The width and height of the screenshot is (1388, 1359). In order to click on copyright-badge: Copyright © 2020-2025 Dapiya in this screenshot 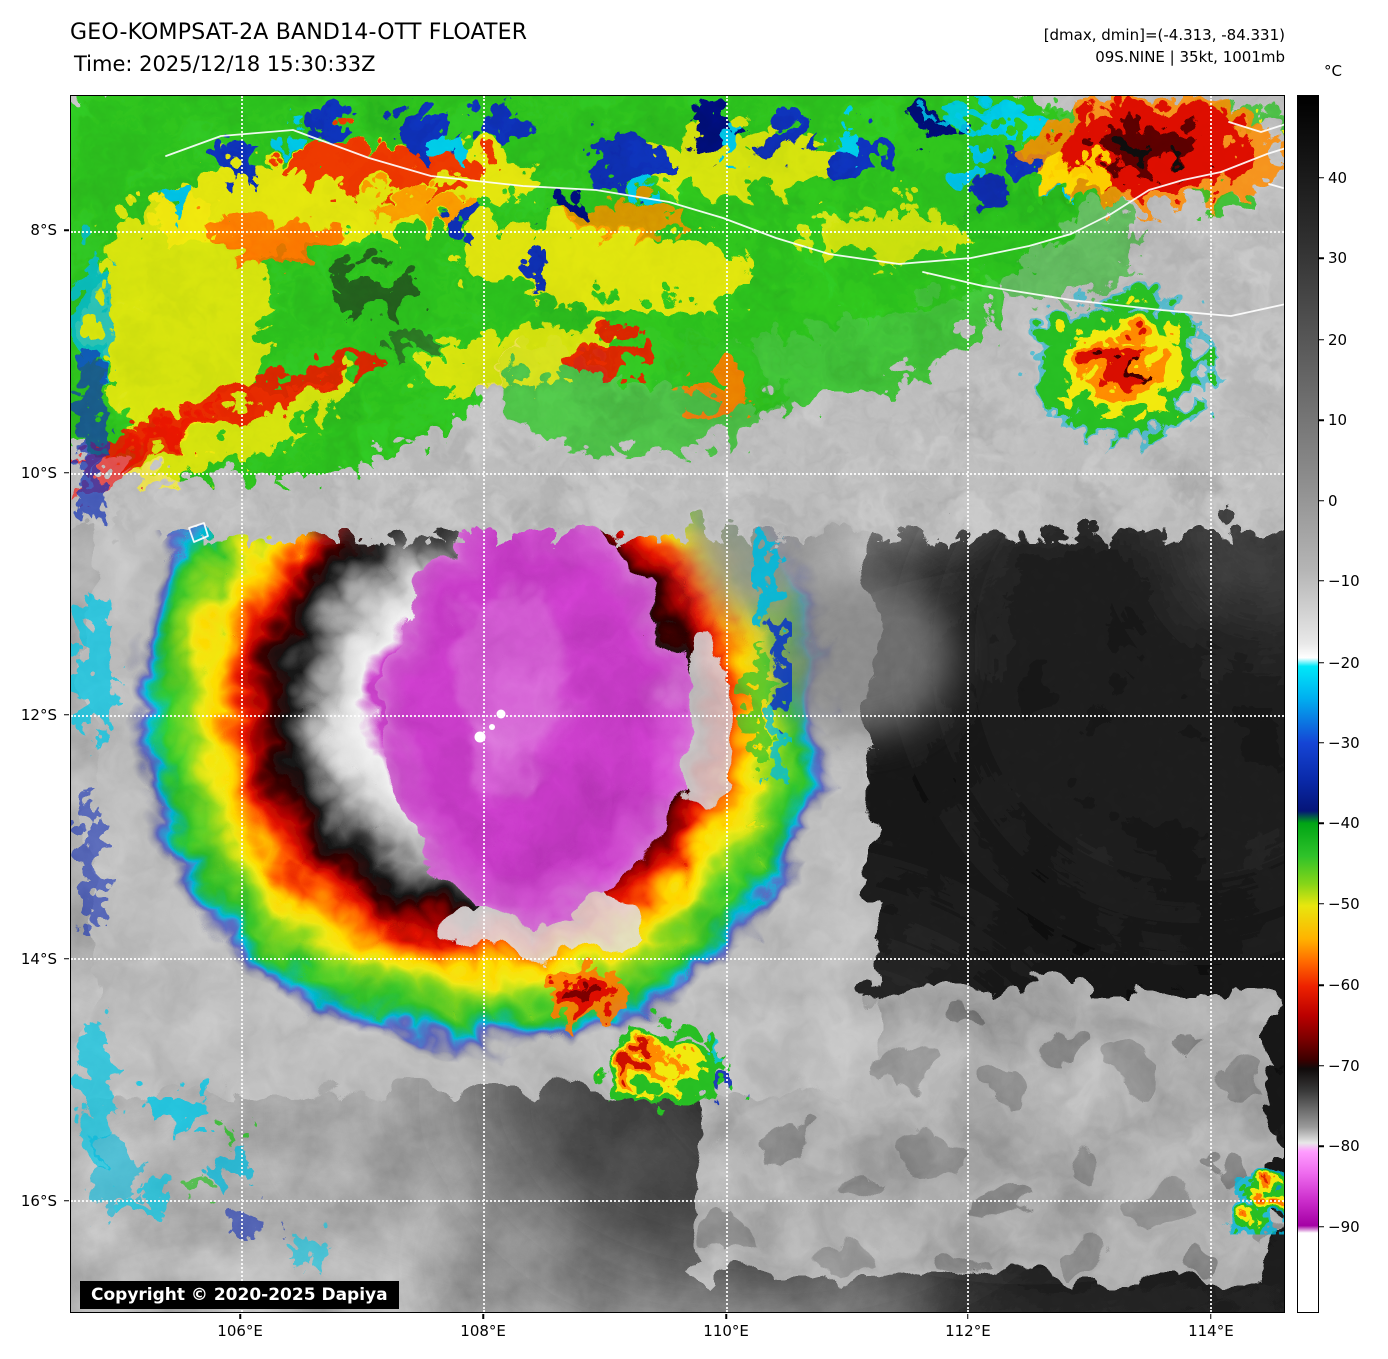, I will do `click(239, 1295)`.